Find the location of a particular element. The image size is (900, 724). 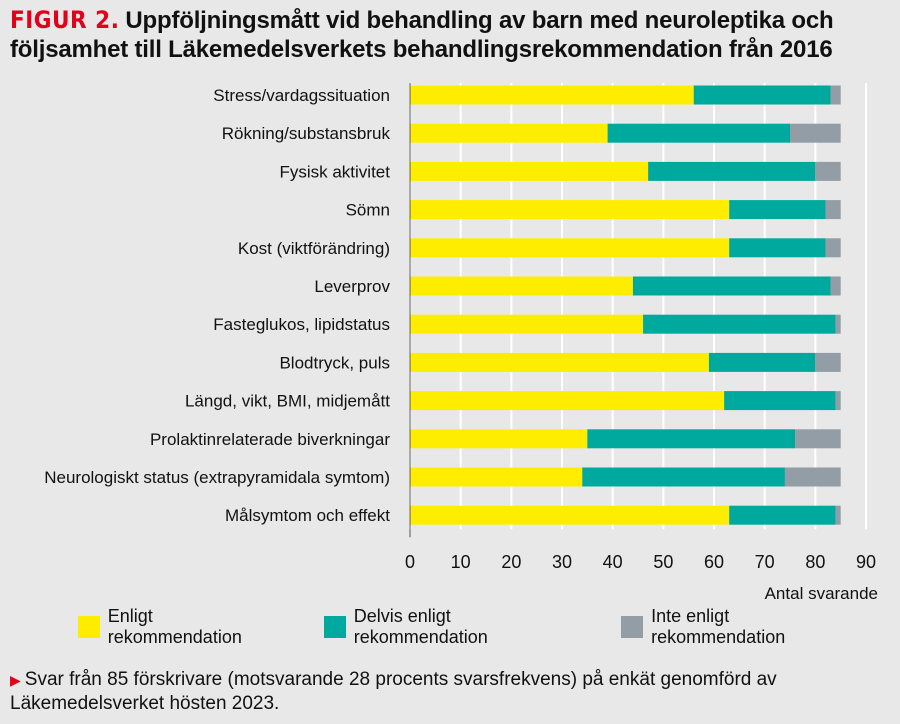

figure-label: FIGUR 2. is located at coordinates (65, 20).